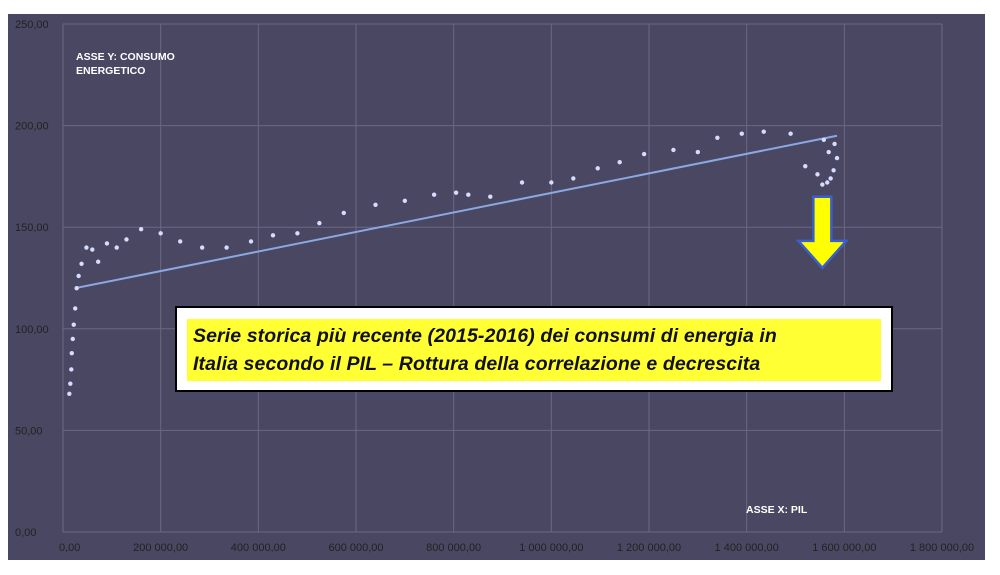 This screenshot has height=575, width=1000. Describe the element at coordinates (453, 548) in the screenshot. I see `x-tick-label: 800 000,00` at that location.